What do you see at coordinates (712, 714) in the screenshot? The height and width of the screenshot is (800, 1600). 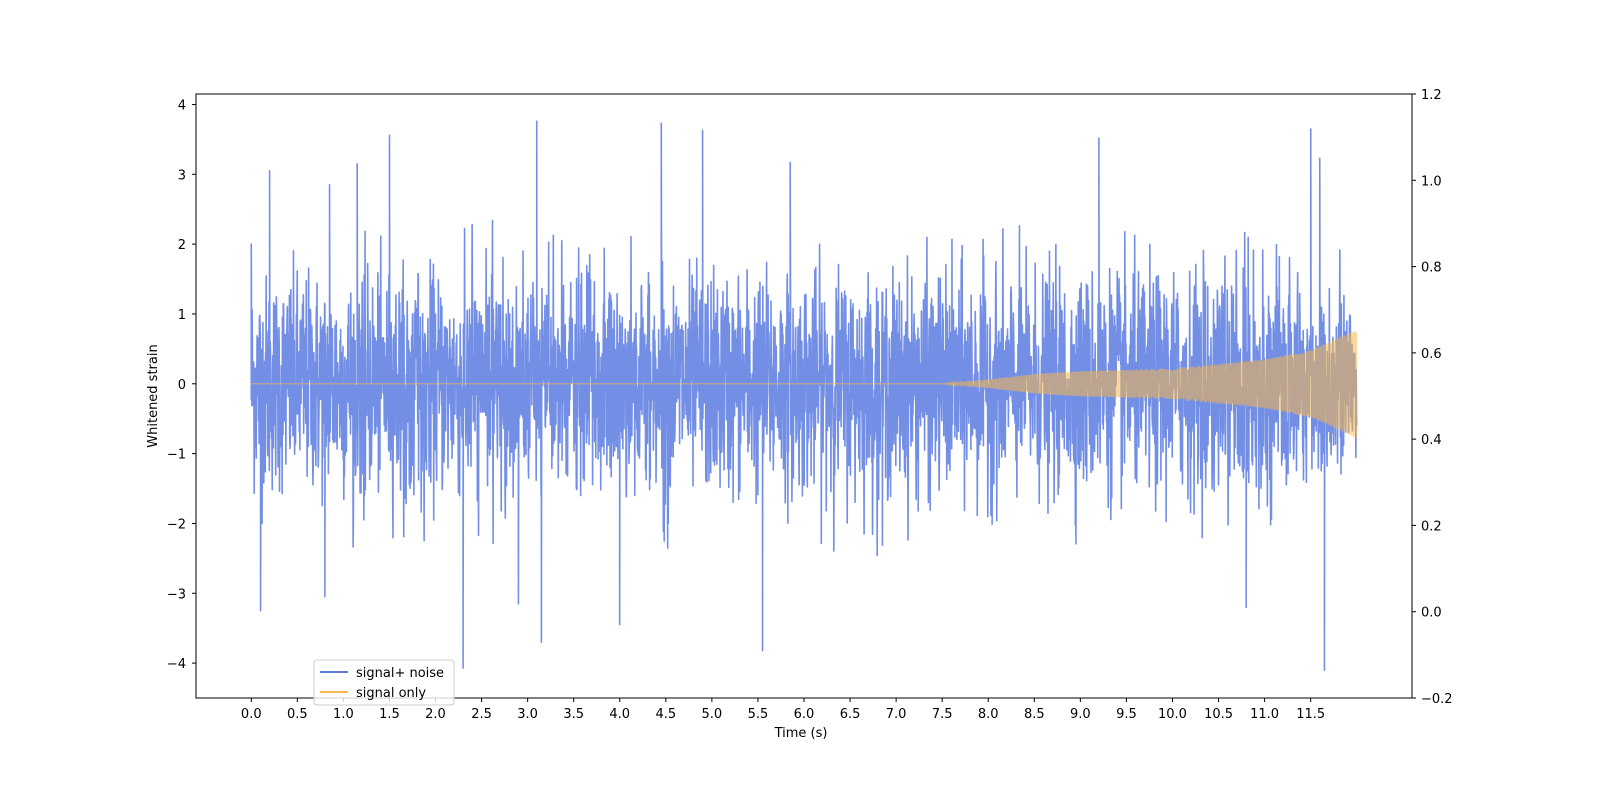 I see `x-tick-label-5-0: 5.0` at bounding box center [712, 714].